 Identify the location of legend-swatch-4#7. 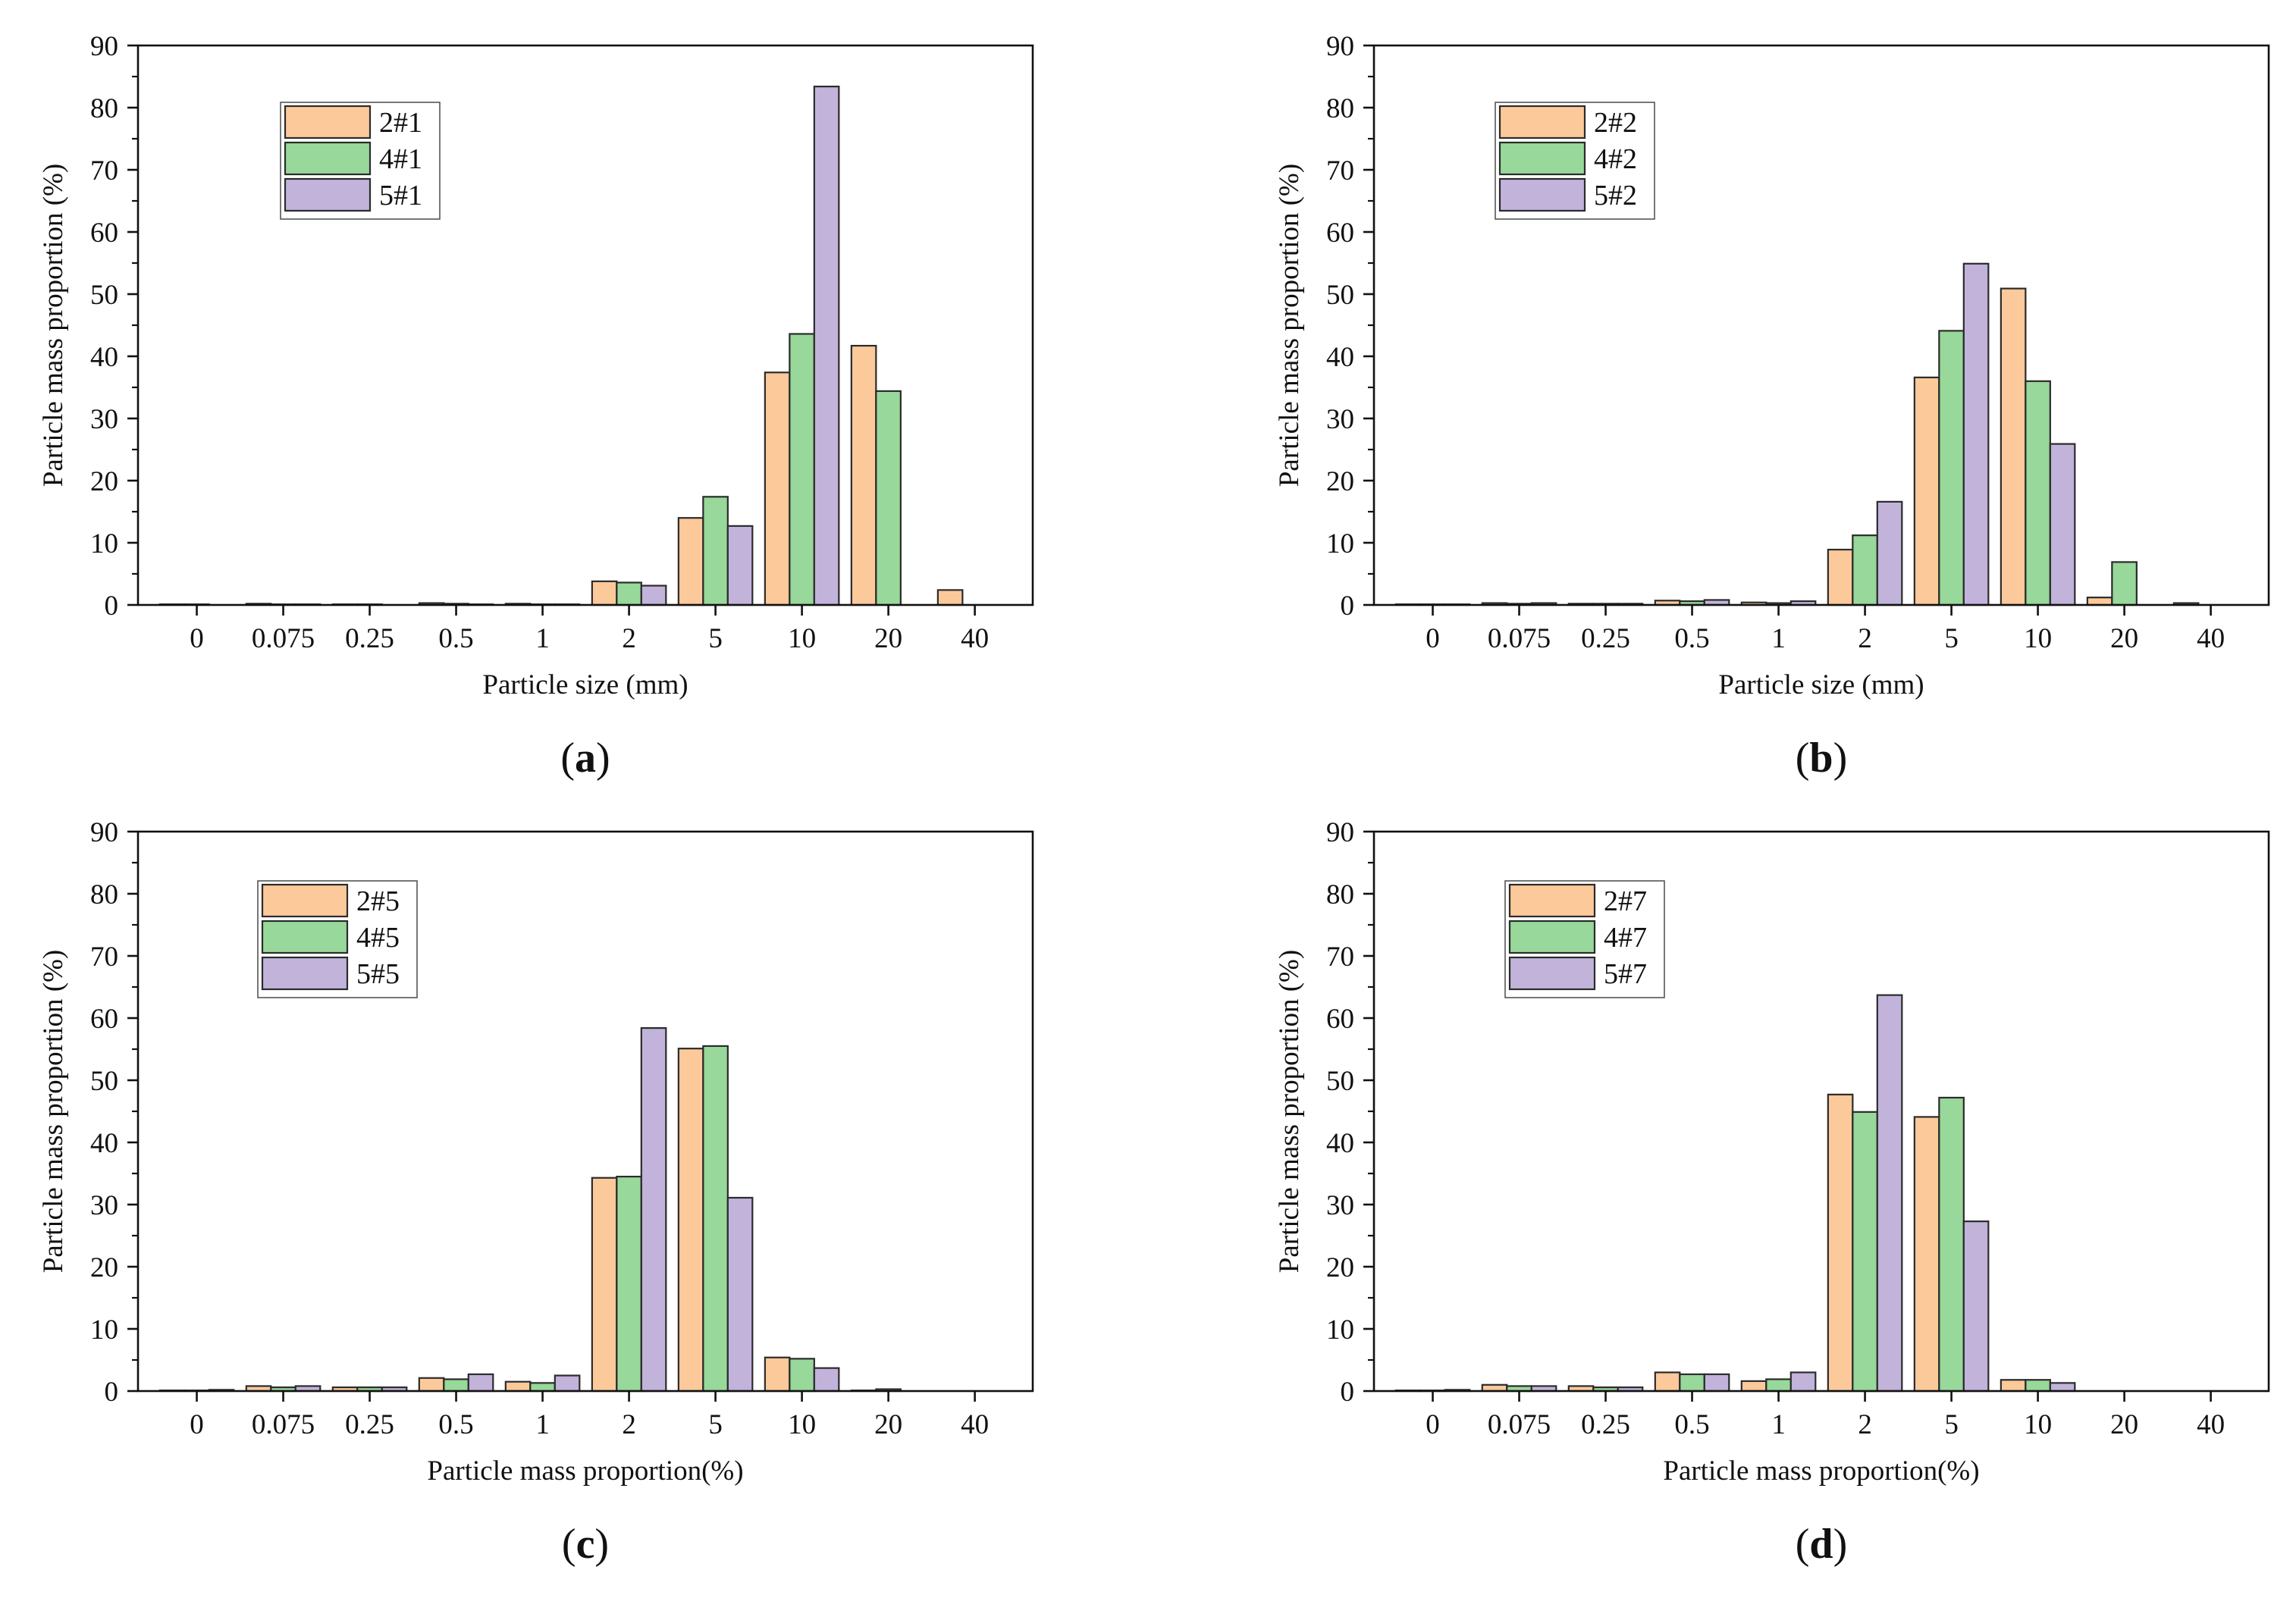
(1552, 937).